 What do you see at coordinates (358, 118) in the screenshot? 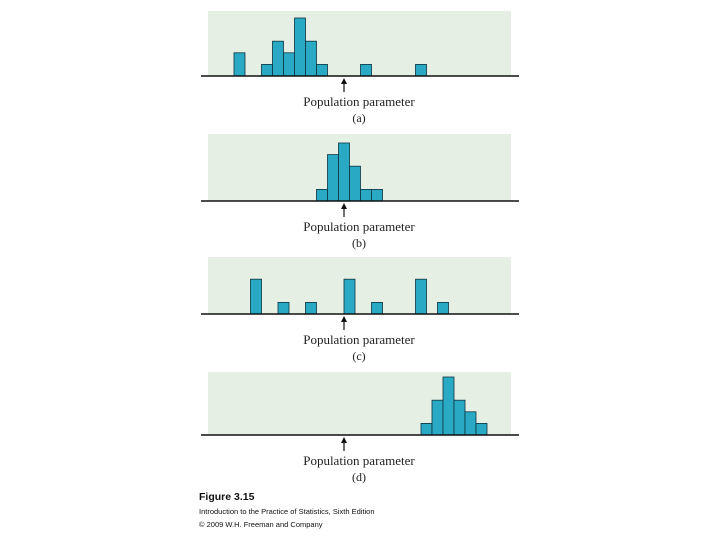
I see `panel-label: (a)` at bounding box center [358, 118].